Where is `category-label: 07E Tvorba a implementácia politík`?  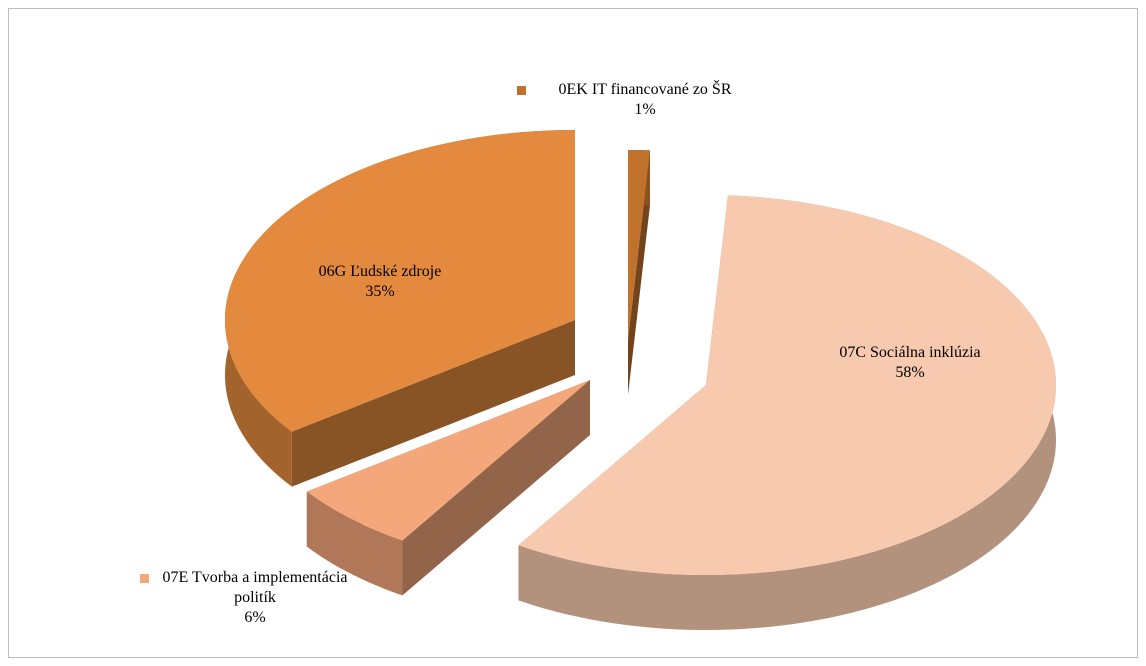 category-label: 07E Tvorba a implementácia politík is located at coordinates (255, 587).